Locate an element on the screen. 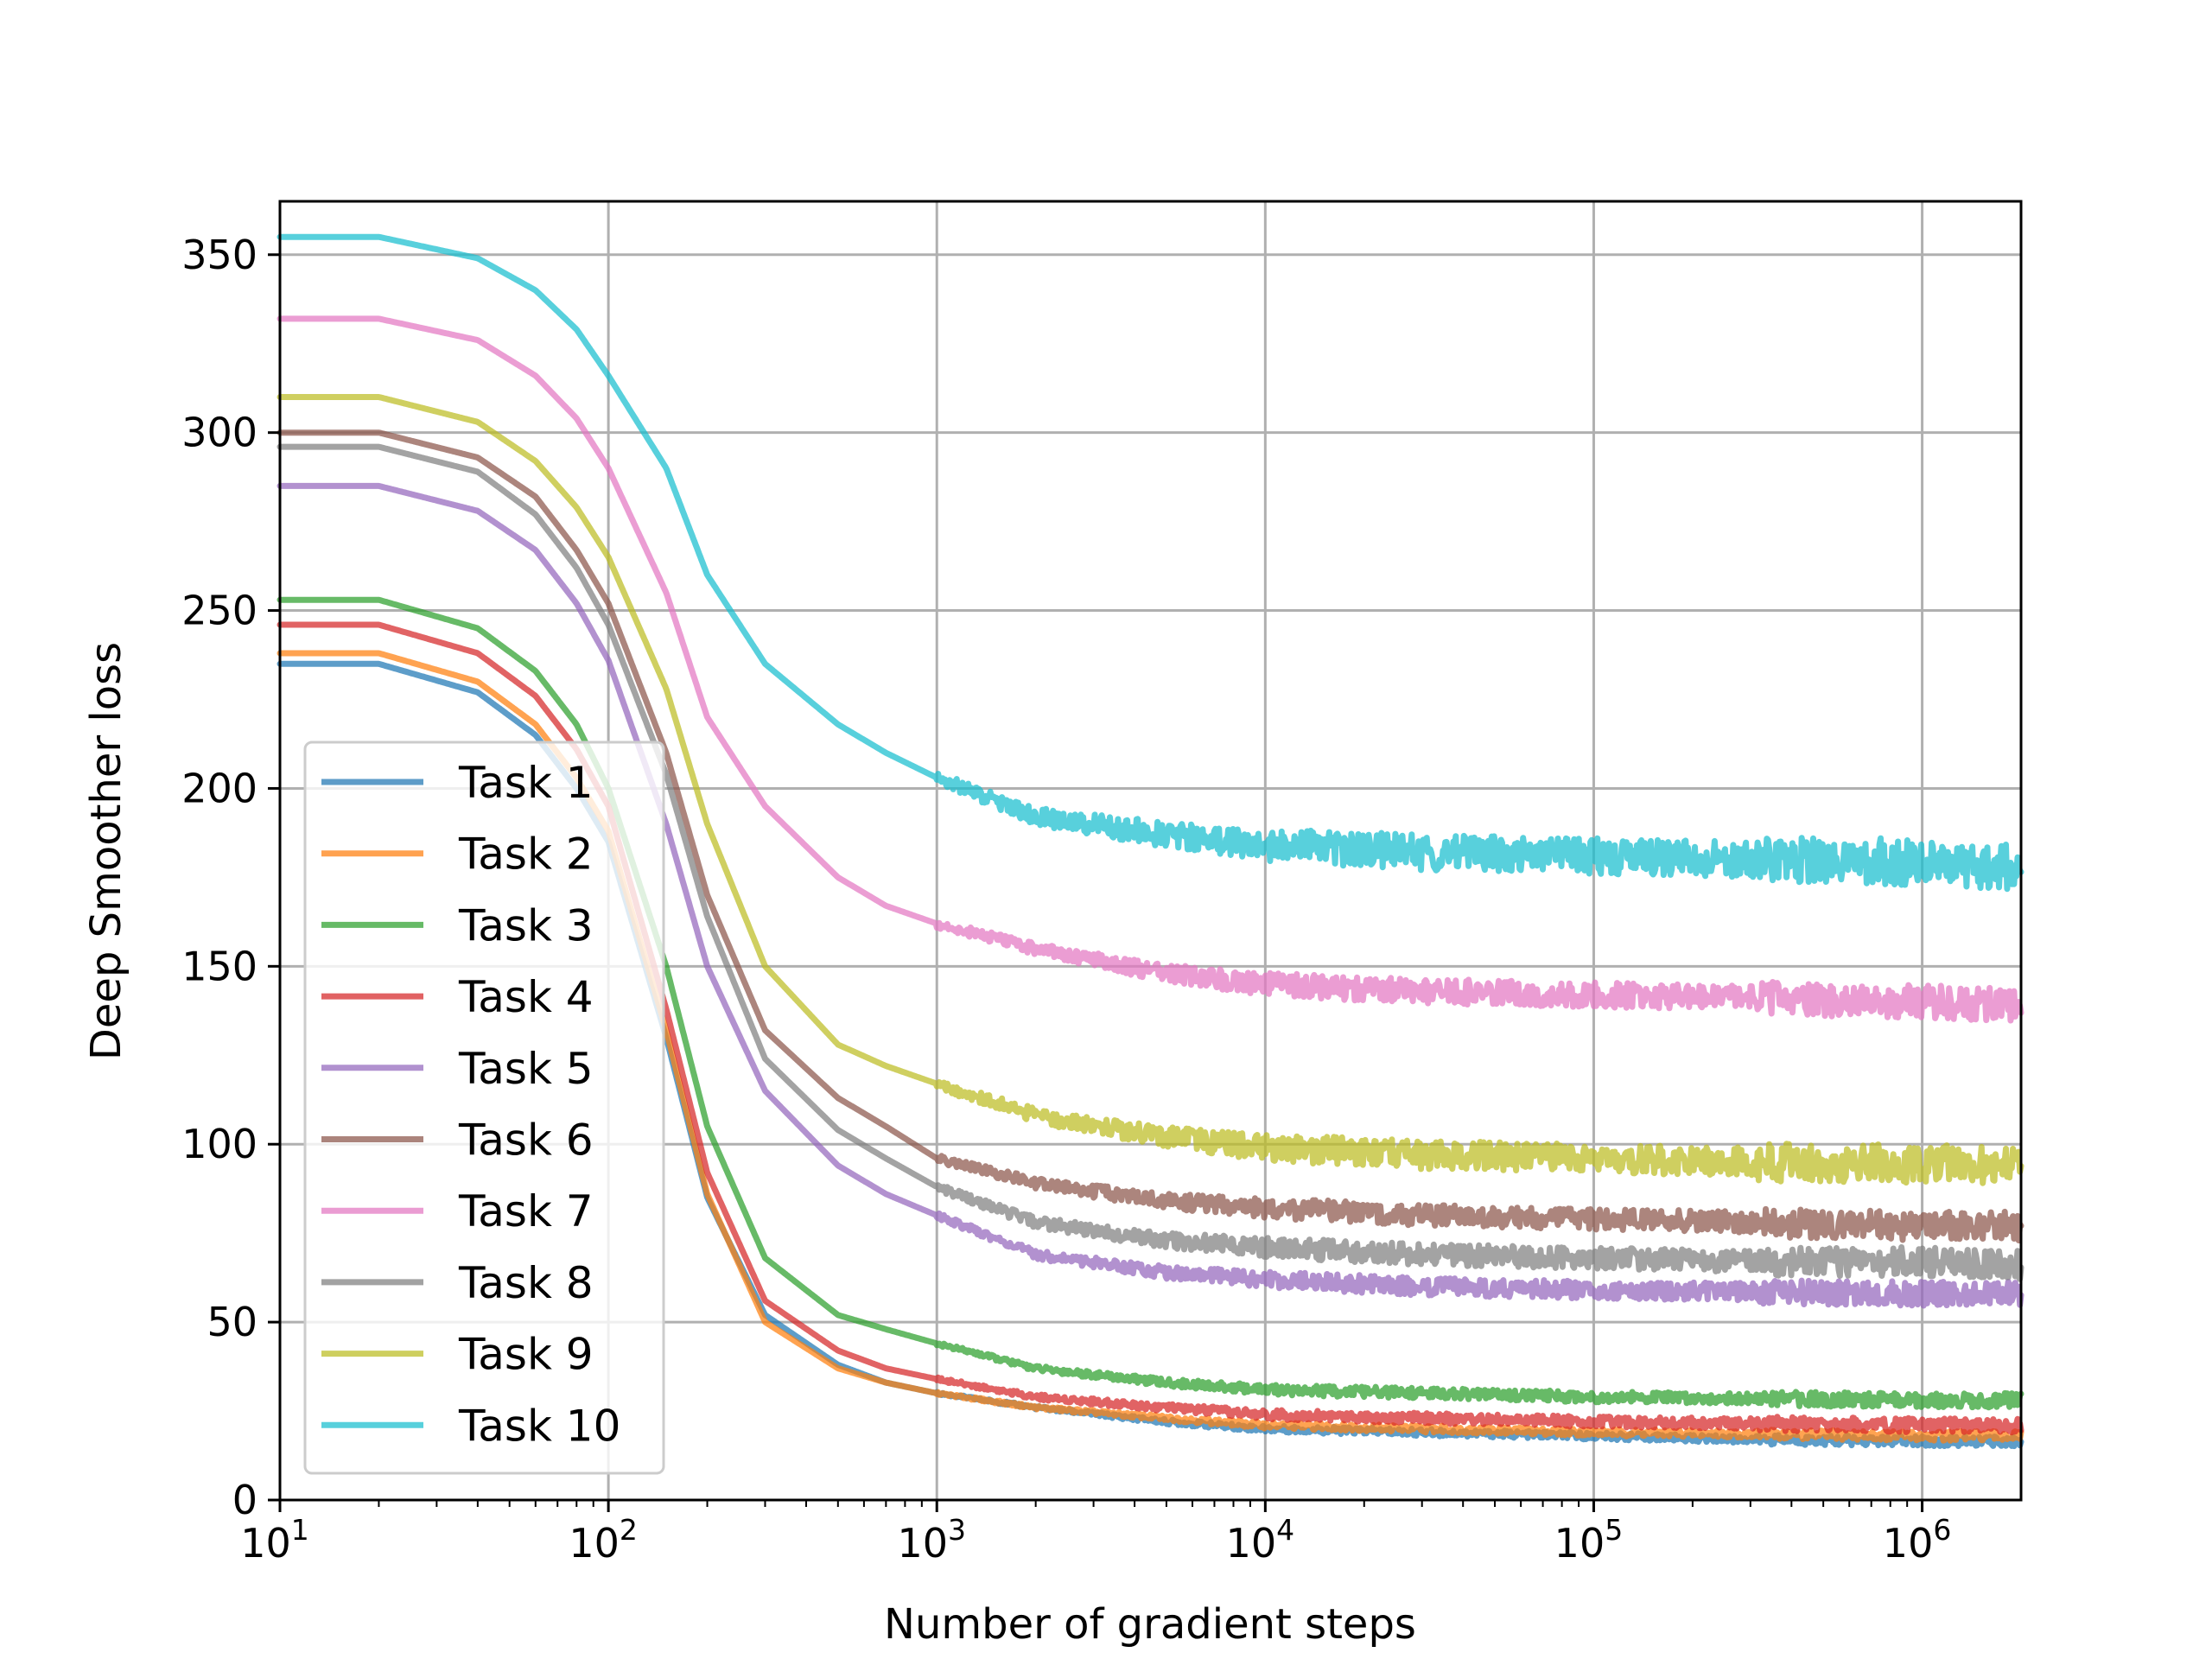 This screenshot has width=2212, height=1659. x-tick-exponent: 5 is located at coordinates (1614, 1530).